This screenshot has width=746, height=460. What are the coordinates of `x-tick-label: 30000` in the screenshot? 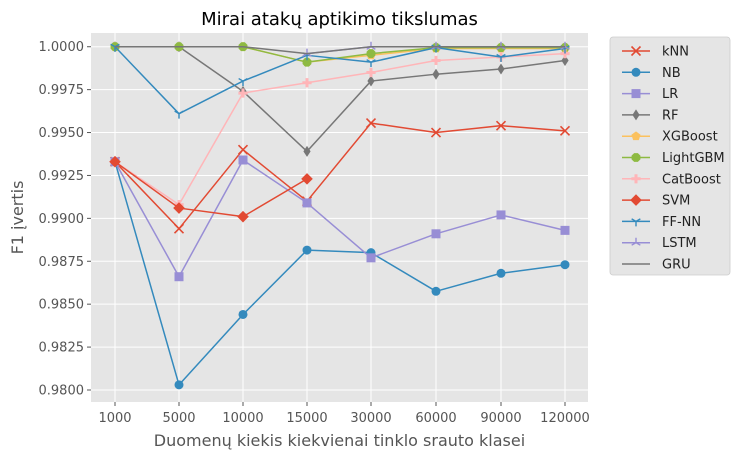 It's located at (370, 418).